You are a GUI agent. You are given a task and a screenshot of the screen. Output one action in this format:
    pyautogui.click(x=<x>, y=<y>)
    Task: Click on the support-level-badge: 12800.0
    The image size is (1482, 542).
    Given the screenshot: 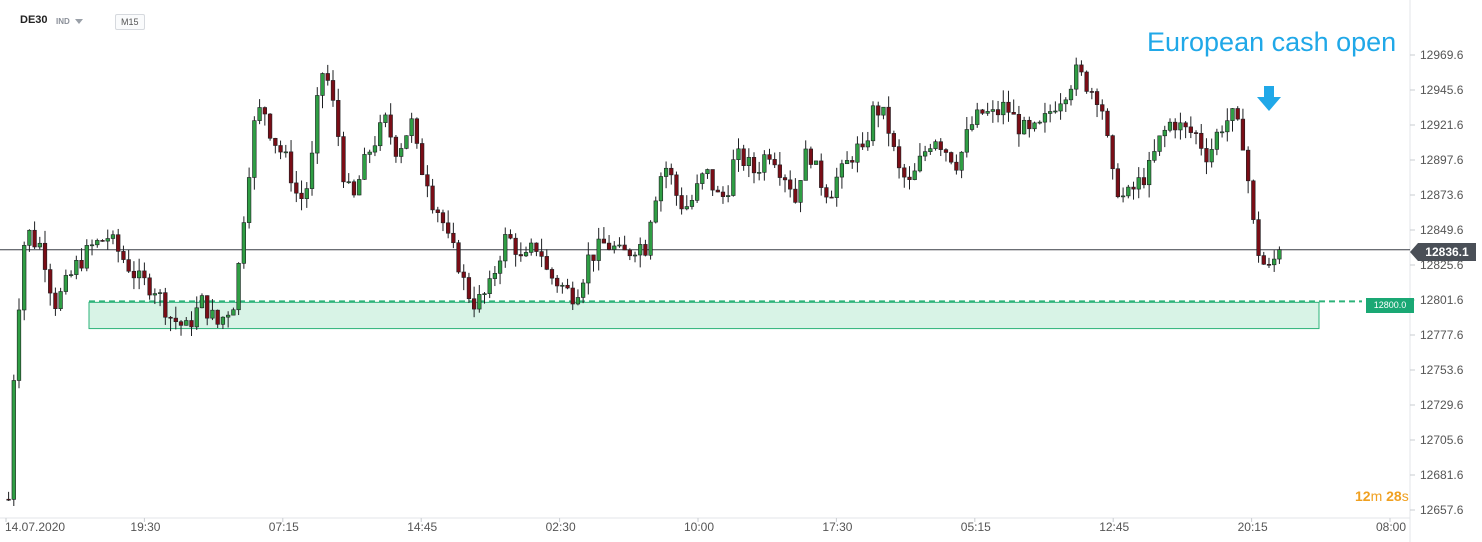 What is the action you would take?
    pyautogui.click(x=1390, y=305)
    